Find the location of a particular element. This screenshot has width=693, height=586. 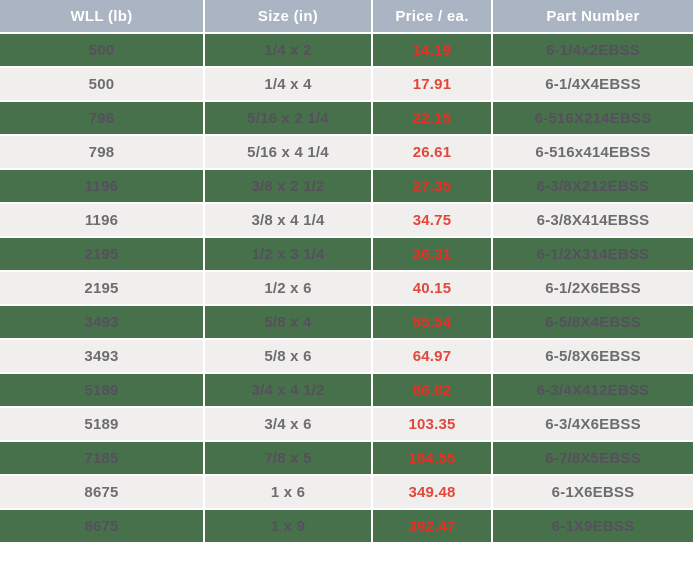

part-number-cell: 6-3/4X6EBSS is located at coordinates (592, 424).